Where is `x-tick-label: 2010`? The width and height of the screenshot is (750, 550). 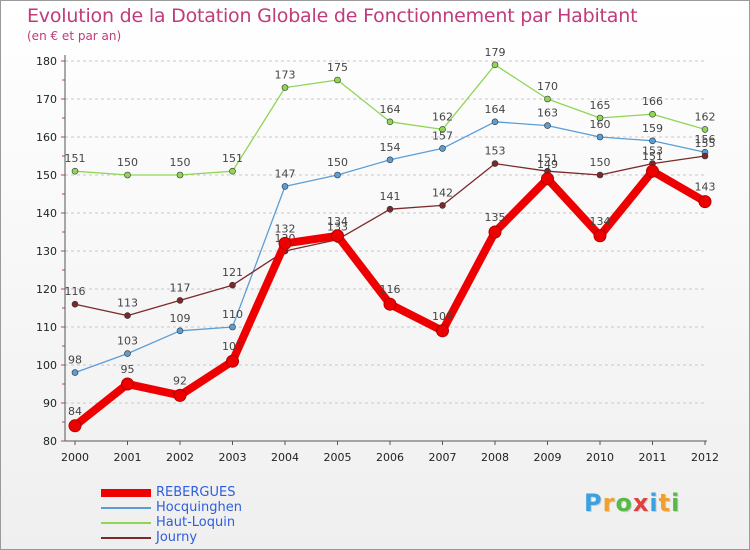
x-tick-label: 2010 is located at coordinates (600, 457).